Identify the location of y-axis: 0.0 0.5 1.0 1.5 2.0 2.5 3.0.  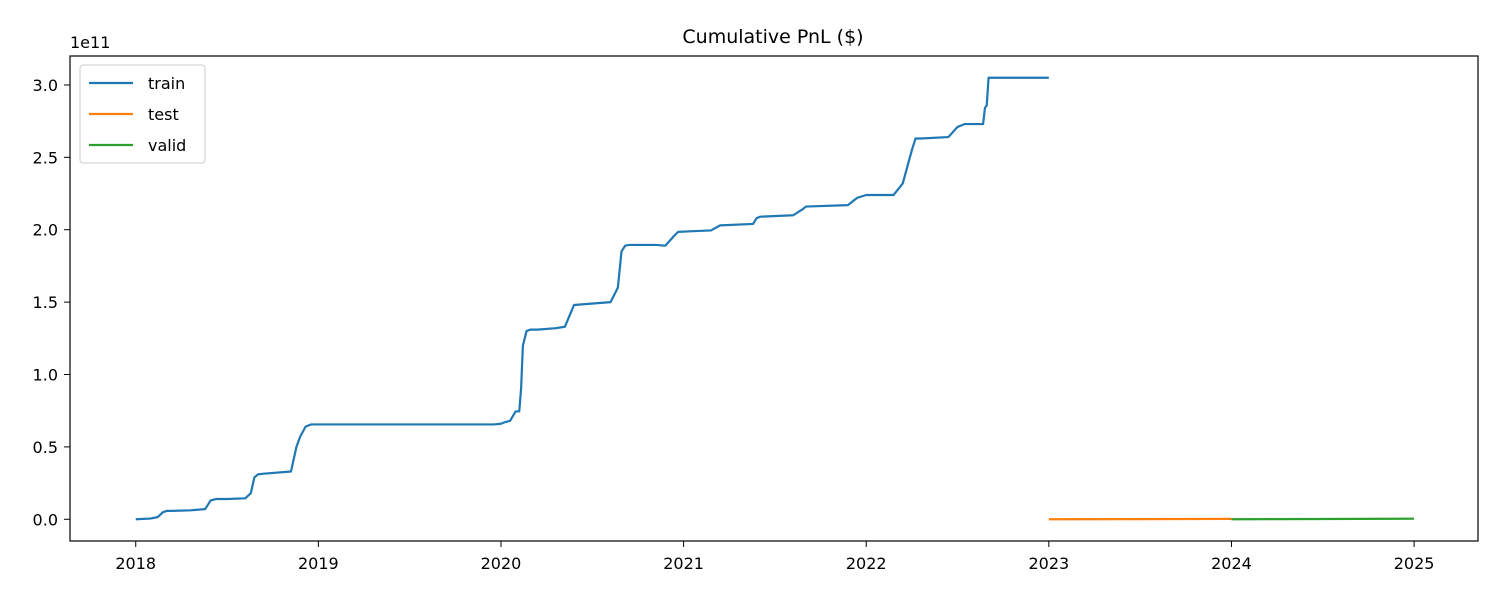
(51, 302).